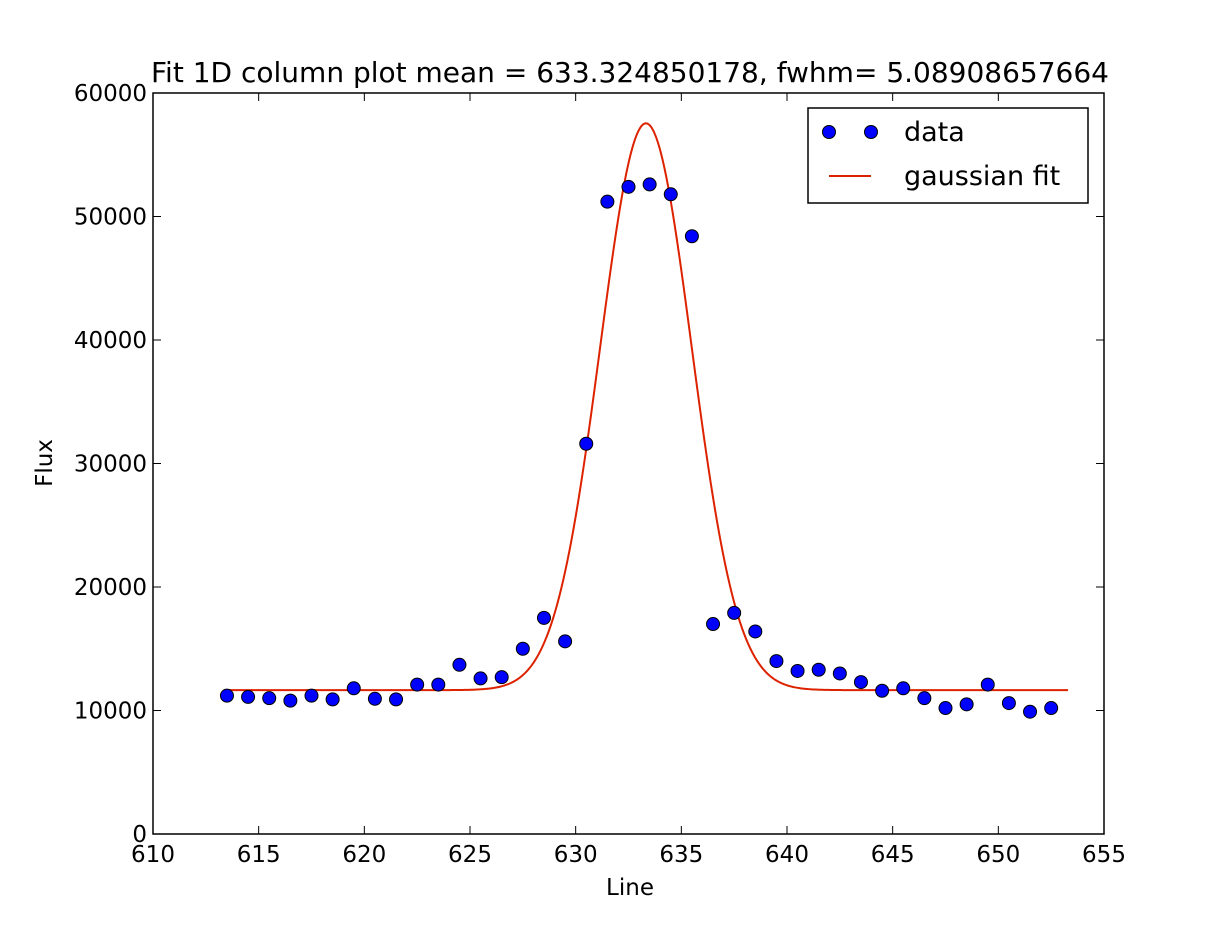 This screenshot has width=1227, height=927. What do you see at coordinates (110, 341) in the screenshot?
I see `y-tick-label: 40000` at bounding box center [110, 341].